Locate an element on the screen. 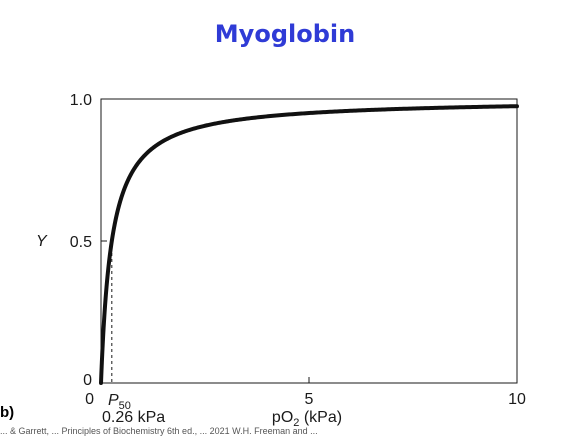 The height and width of the screenshot is (442, 570). slide-title: Myoglobin is located at coordinates (285, 34).